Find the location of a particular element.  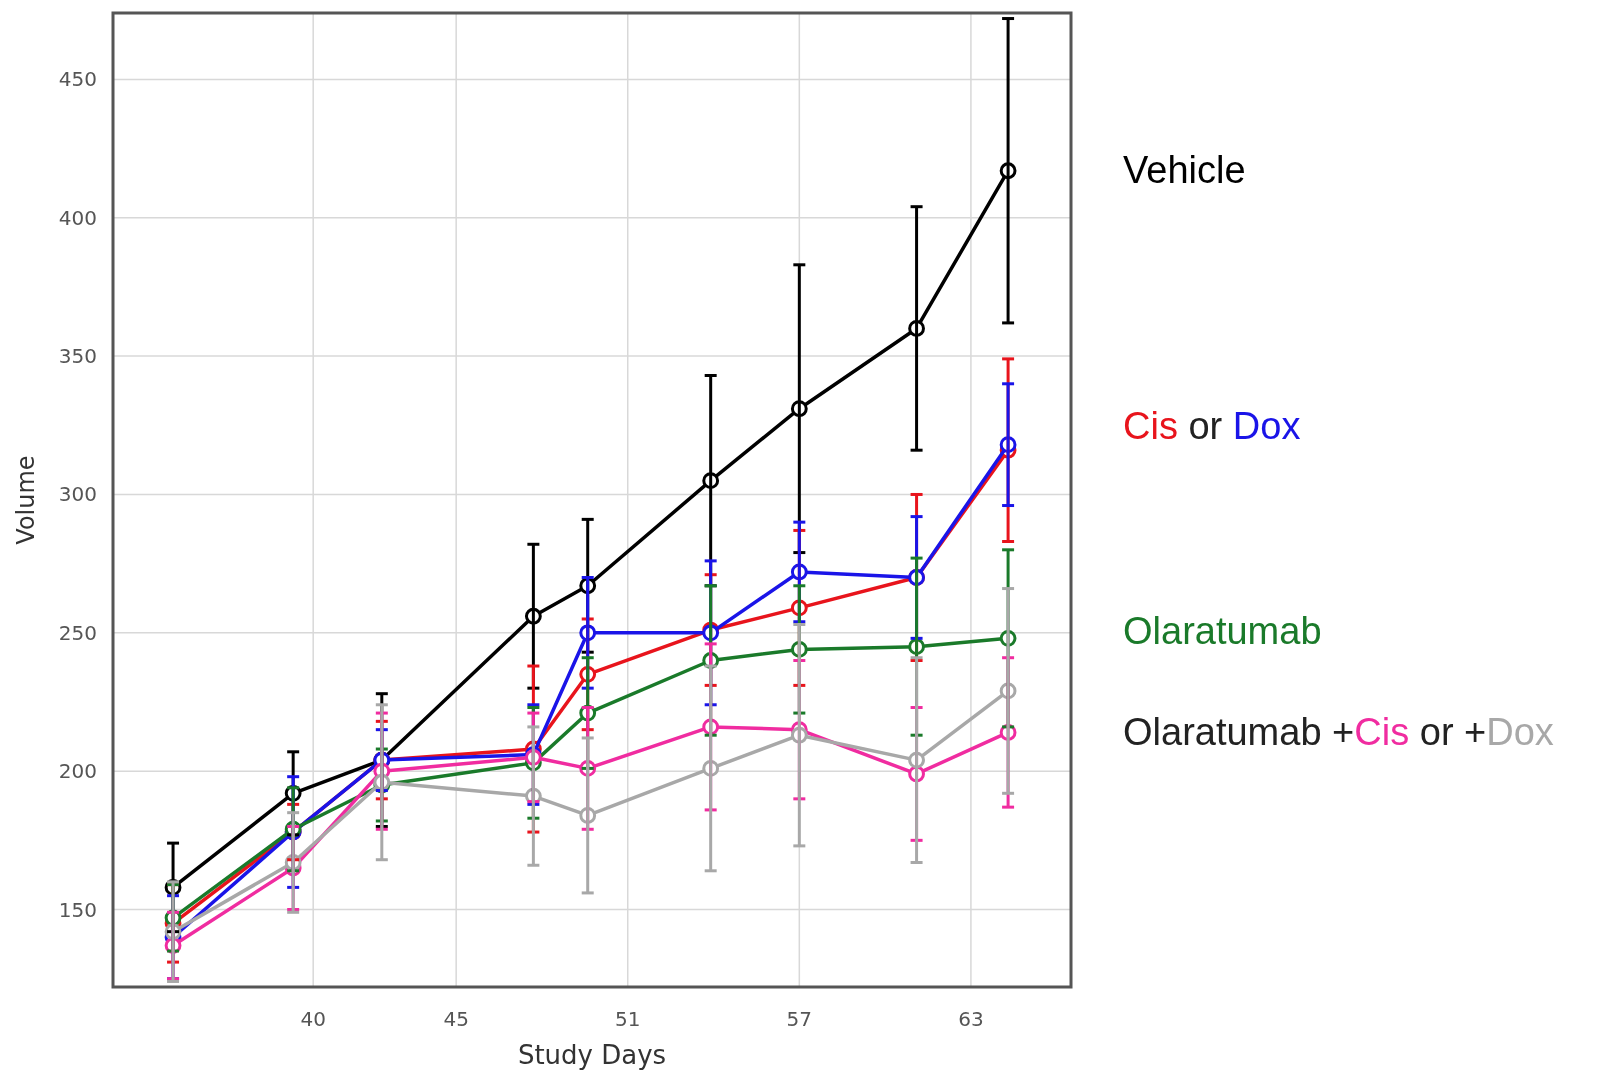

y-tick-label: 150 is located at coordinates (77, 909).